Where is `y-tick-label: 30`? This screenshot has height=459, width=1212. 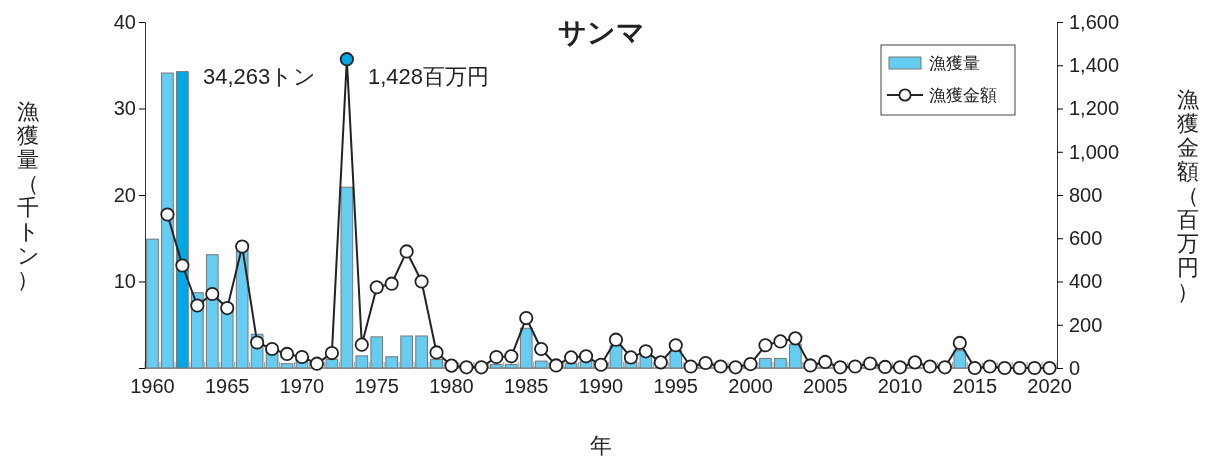 y-tick-label: 30 is located at coordinates (124, 108).